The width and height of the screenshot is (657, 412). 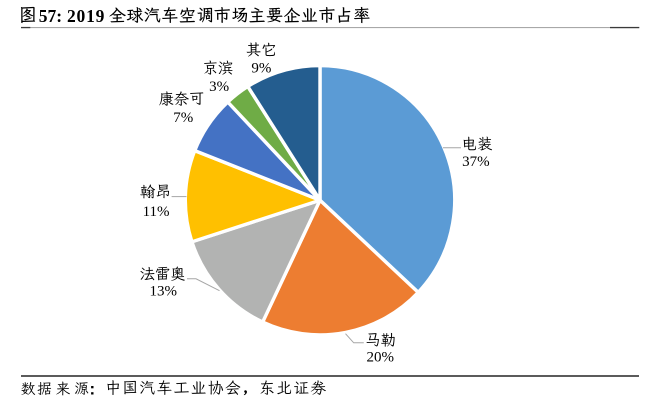 What do you see at coordinates (219, 87) in the screenshot?
I see `svg-text: 3%` at bounding box center [219, 87].